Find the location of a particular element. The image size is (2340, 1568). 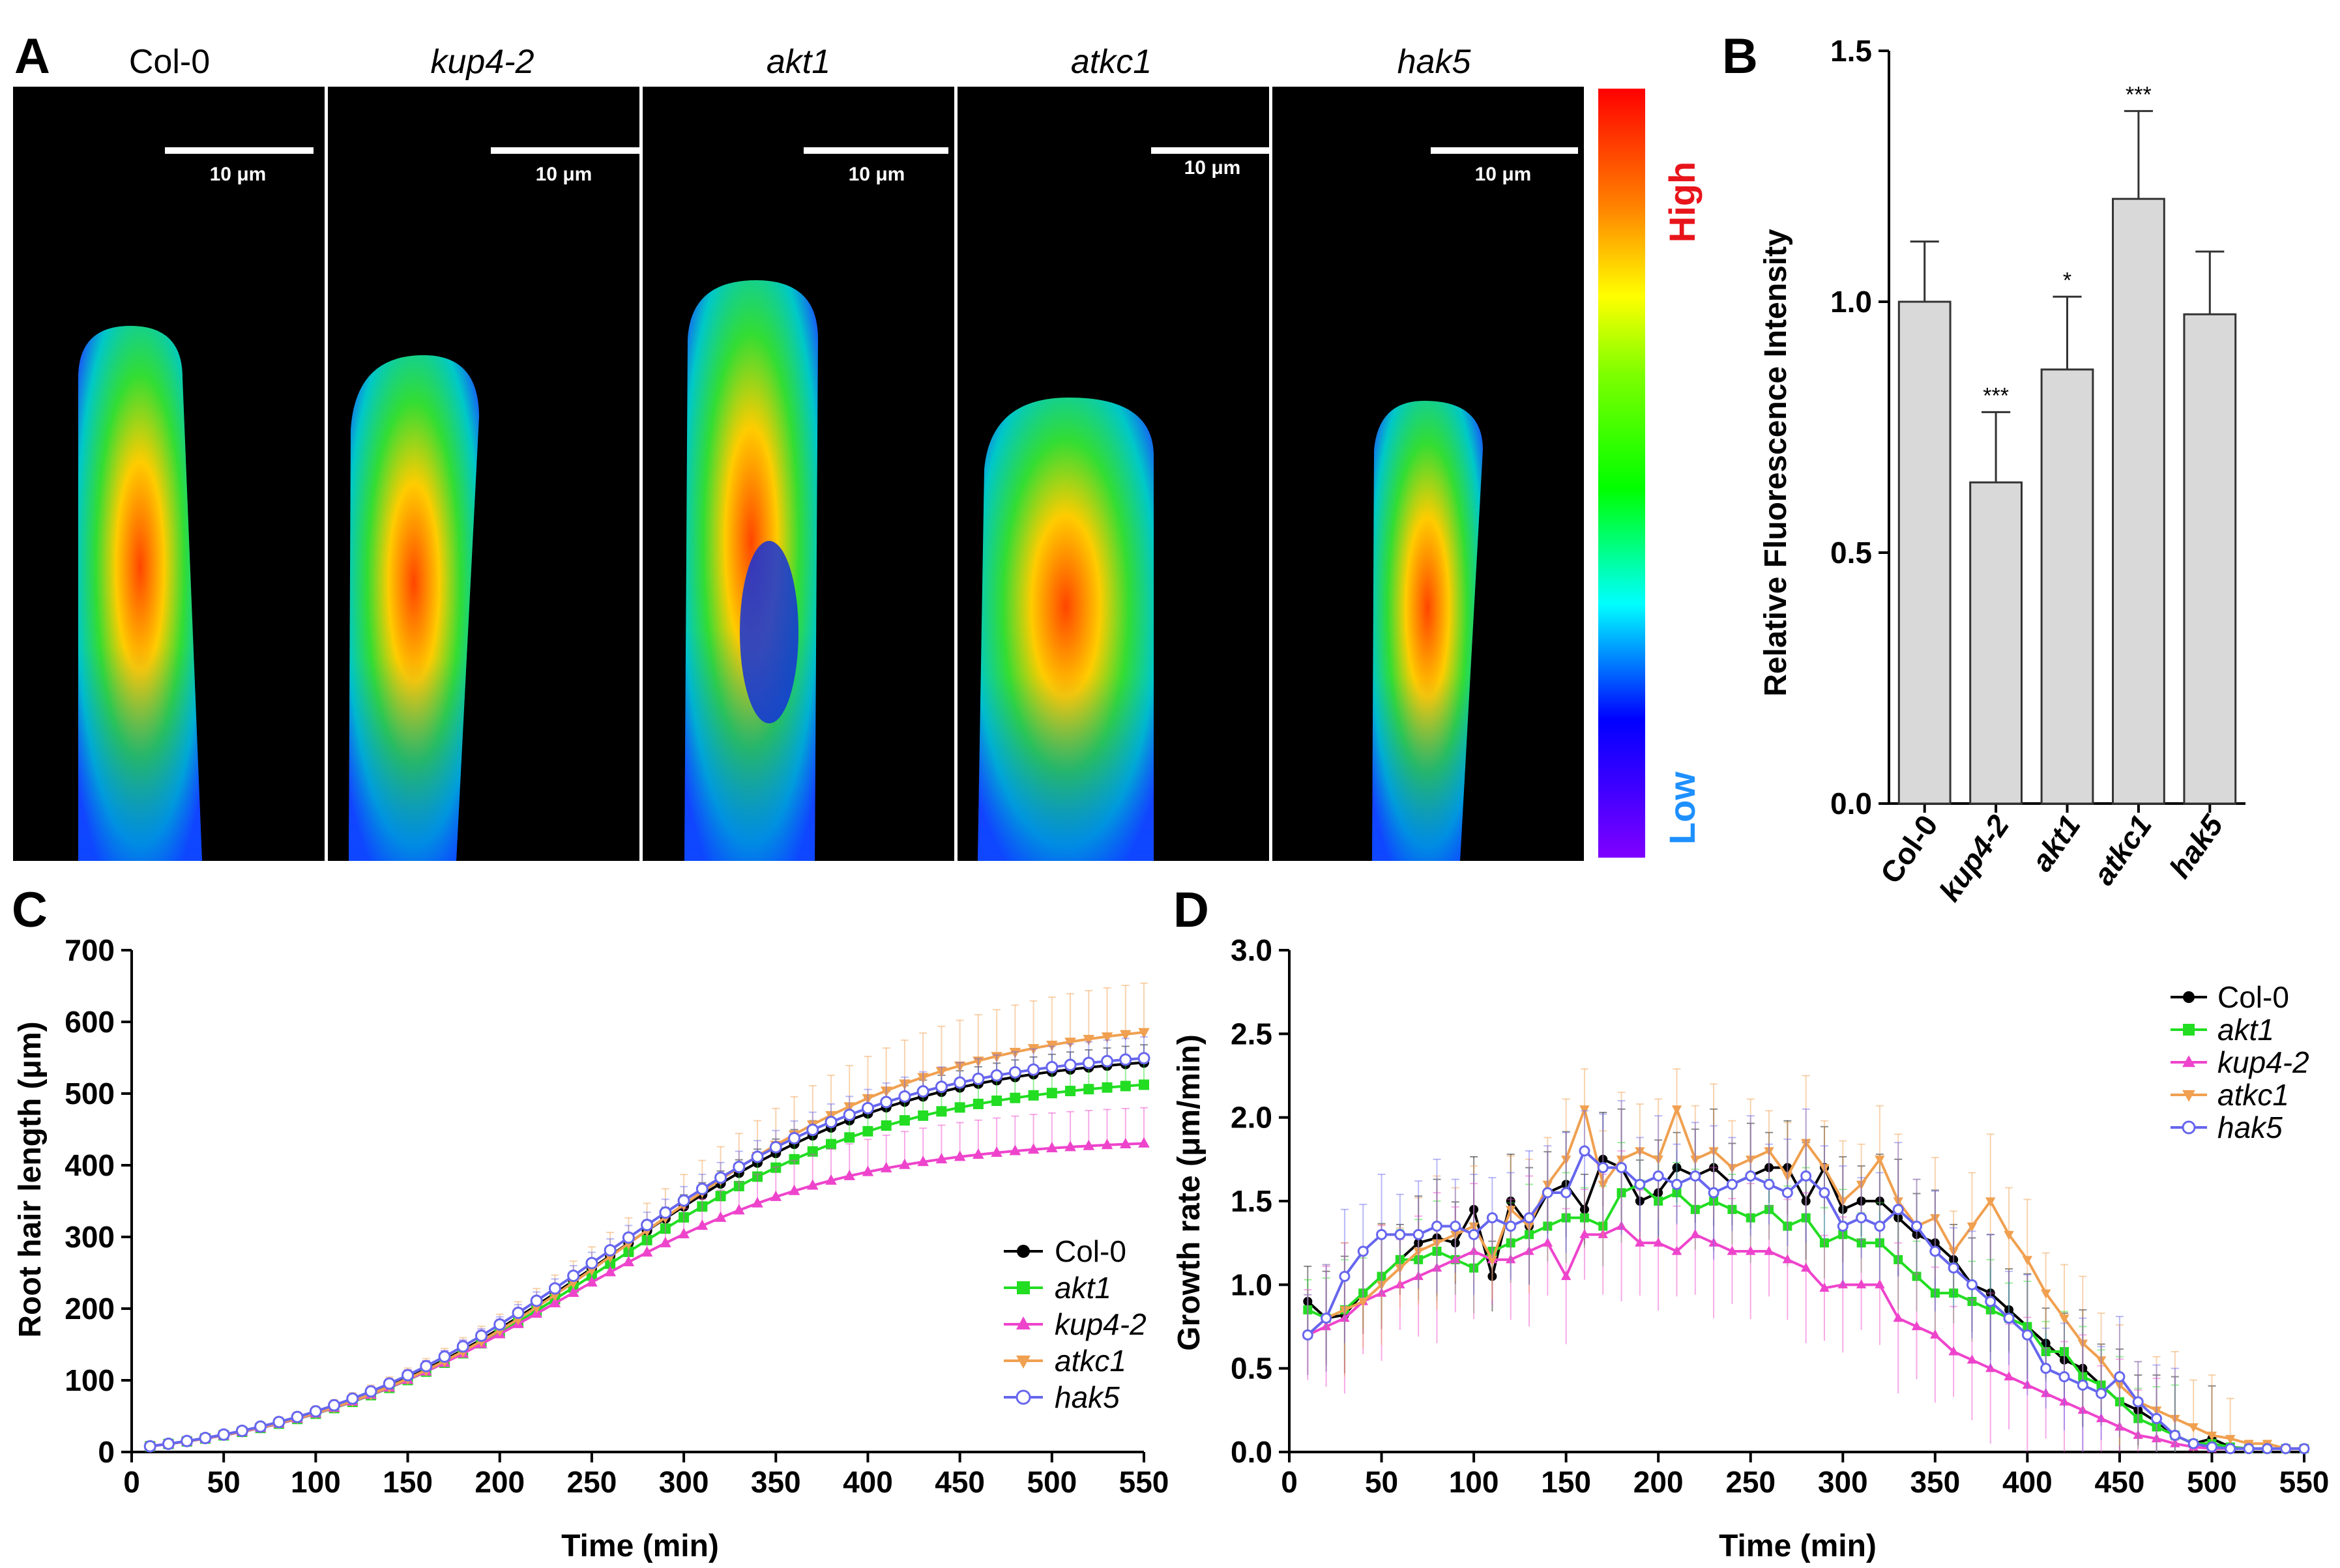

bar is located at coordinates (1925, 552).